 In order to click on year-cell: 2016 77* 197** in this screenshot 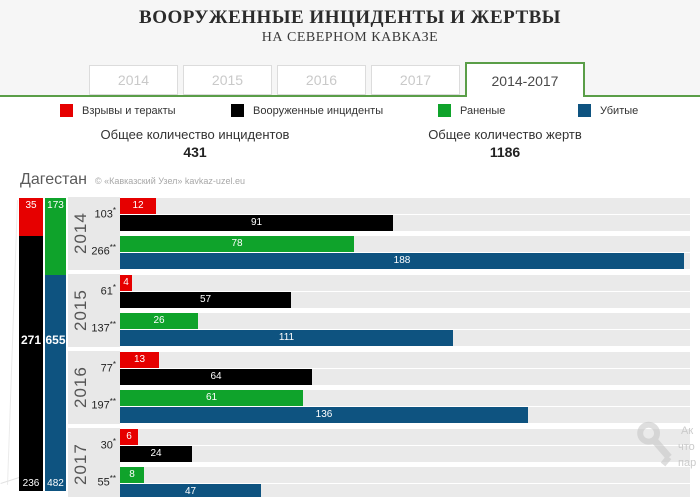, I will do `click(94, 387)`.